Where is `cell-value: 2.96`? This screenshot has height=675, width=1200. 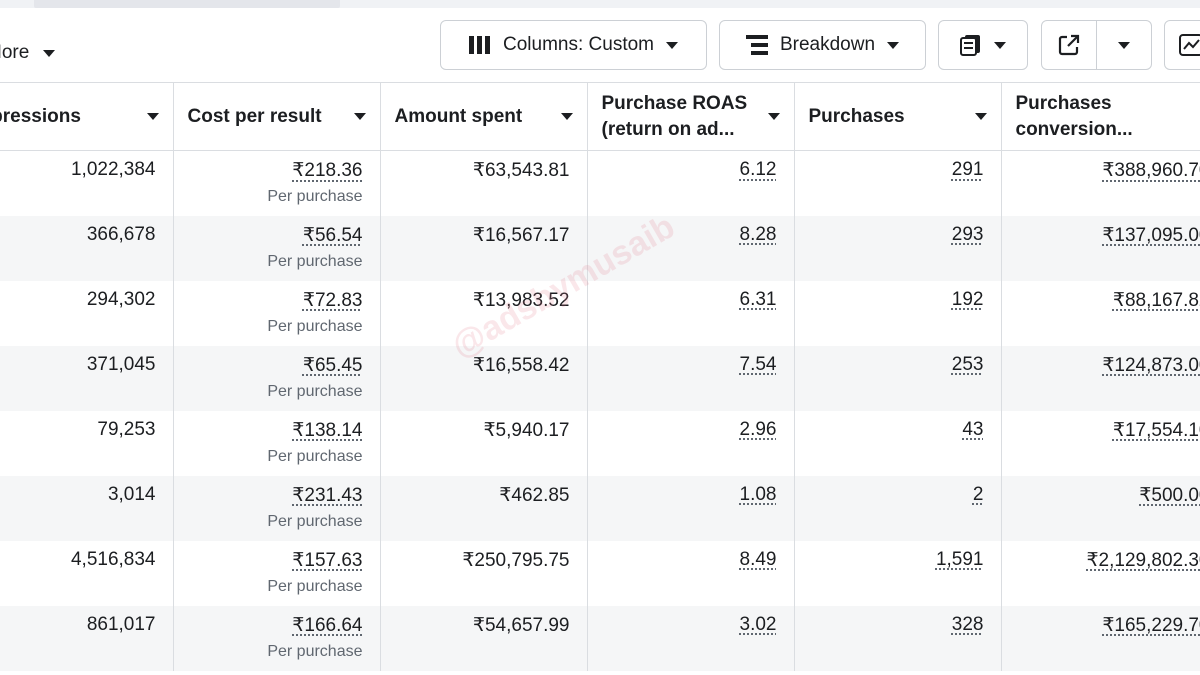
cell-value: 2.96 is located at coordinates (758, 429).